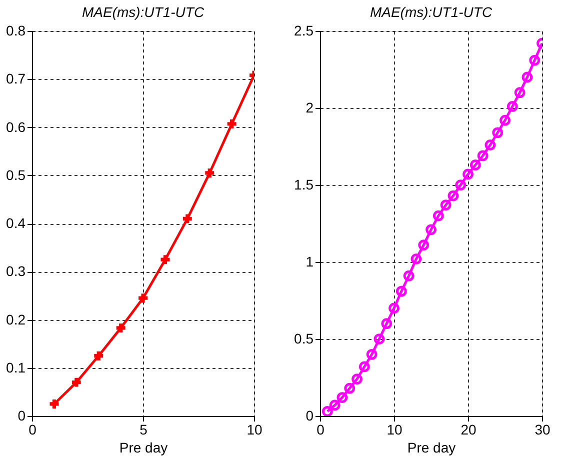 This screenshot has width=578, height=466. What do you see at coordinates (16, 271) in the screenshot?
I see `y-tick-label: 0.3` at bounding box center [16, 271].